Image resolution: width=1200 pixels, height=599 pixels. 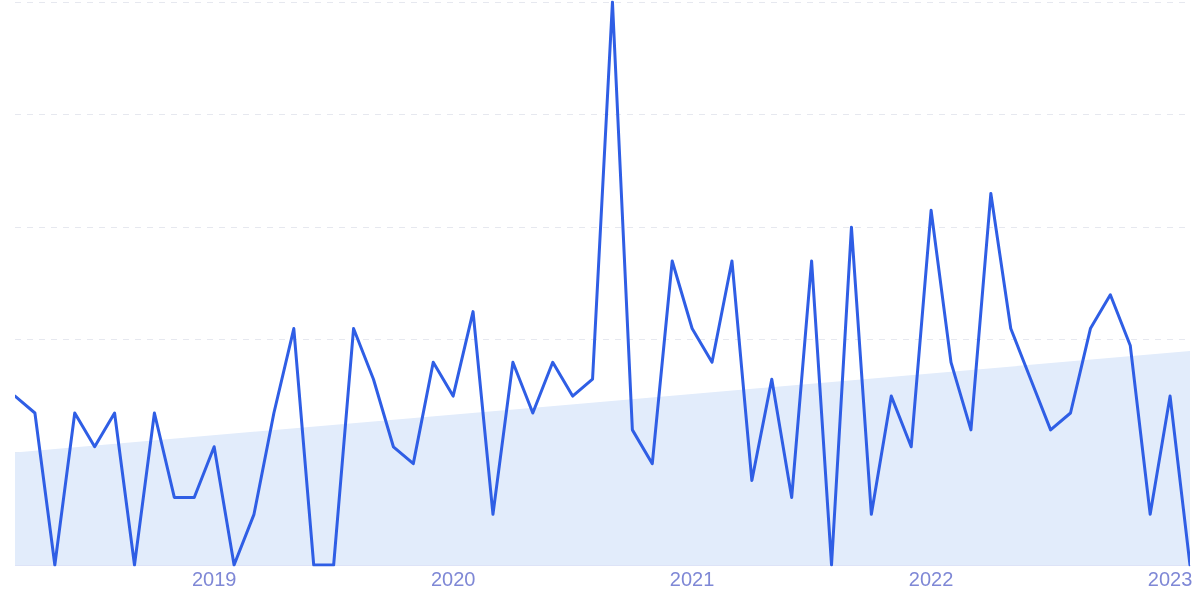 I want to click on x-tick-label: 2022, so click(x=931, y=578).